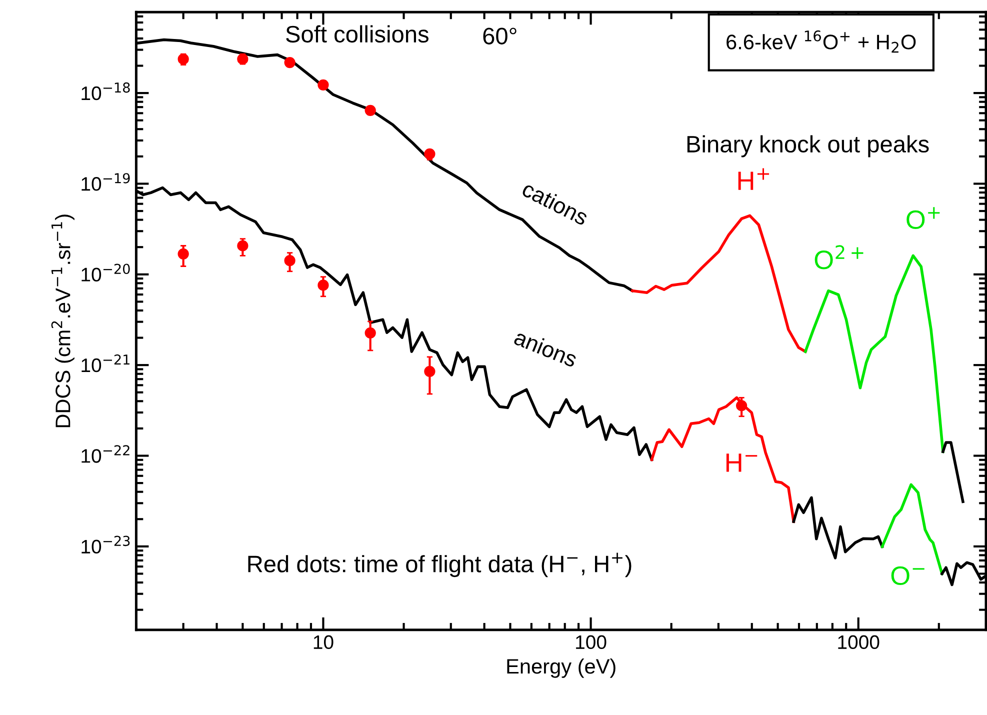 The width and height of the screenshot is (987, 715). What do you see at coordinates (357, 34) in the screenshot?
I see `annotation: Soft collisions` at bounding box center [357, 34].